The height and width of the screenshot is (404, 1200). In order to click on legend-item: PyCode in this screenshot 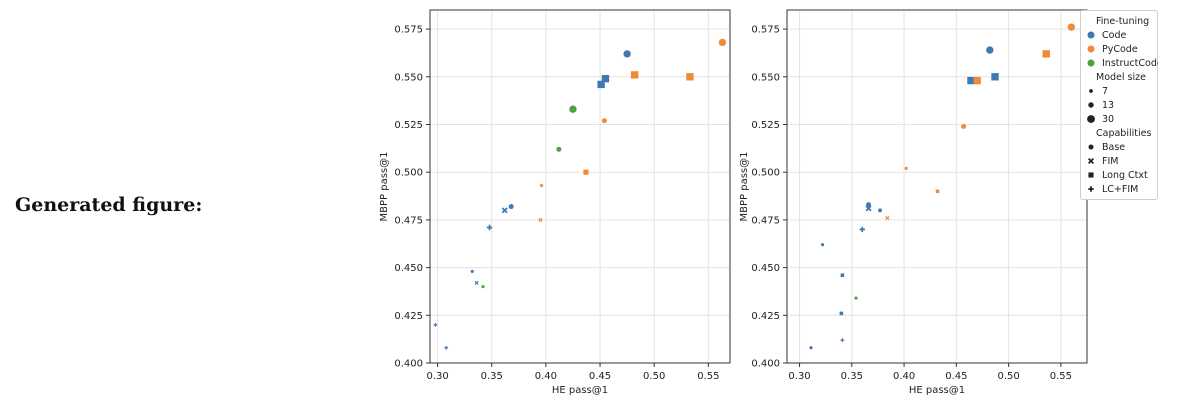, I will do `click(1120, 49)`.